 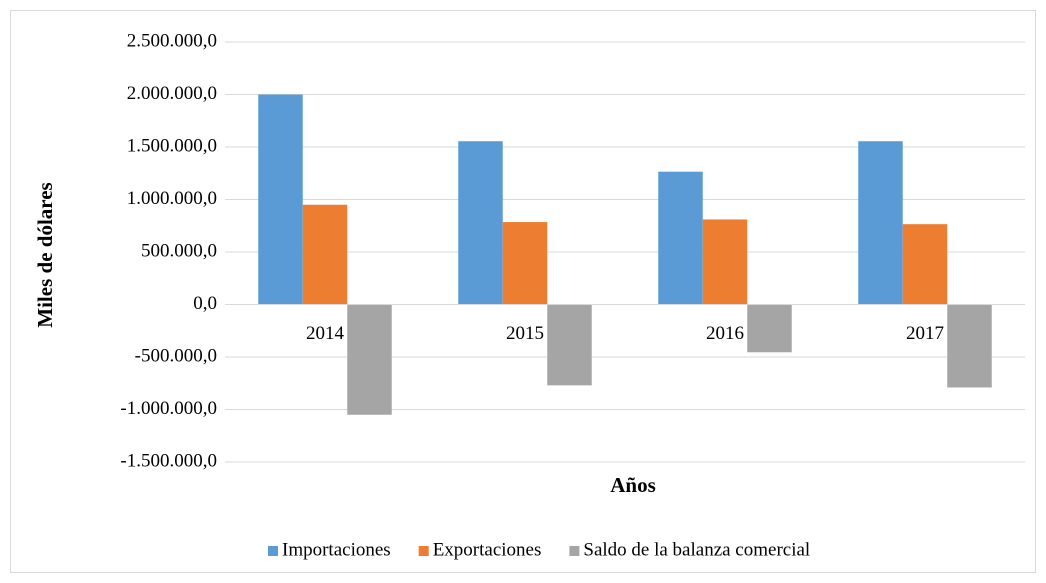 I want to click on x-axis-title: Años, so click(x=633, y=485).